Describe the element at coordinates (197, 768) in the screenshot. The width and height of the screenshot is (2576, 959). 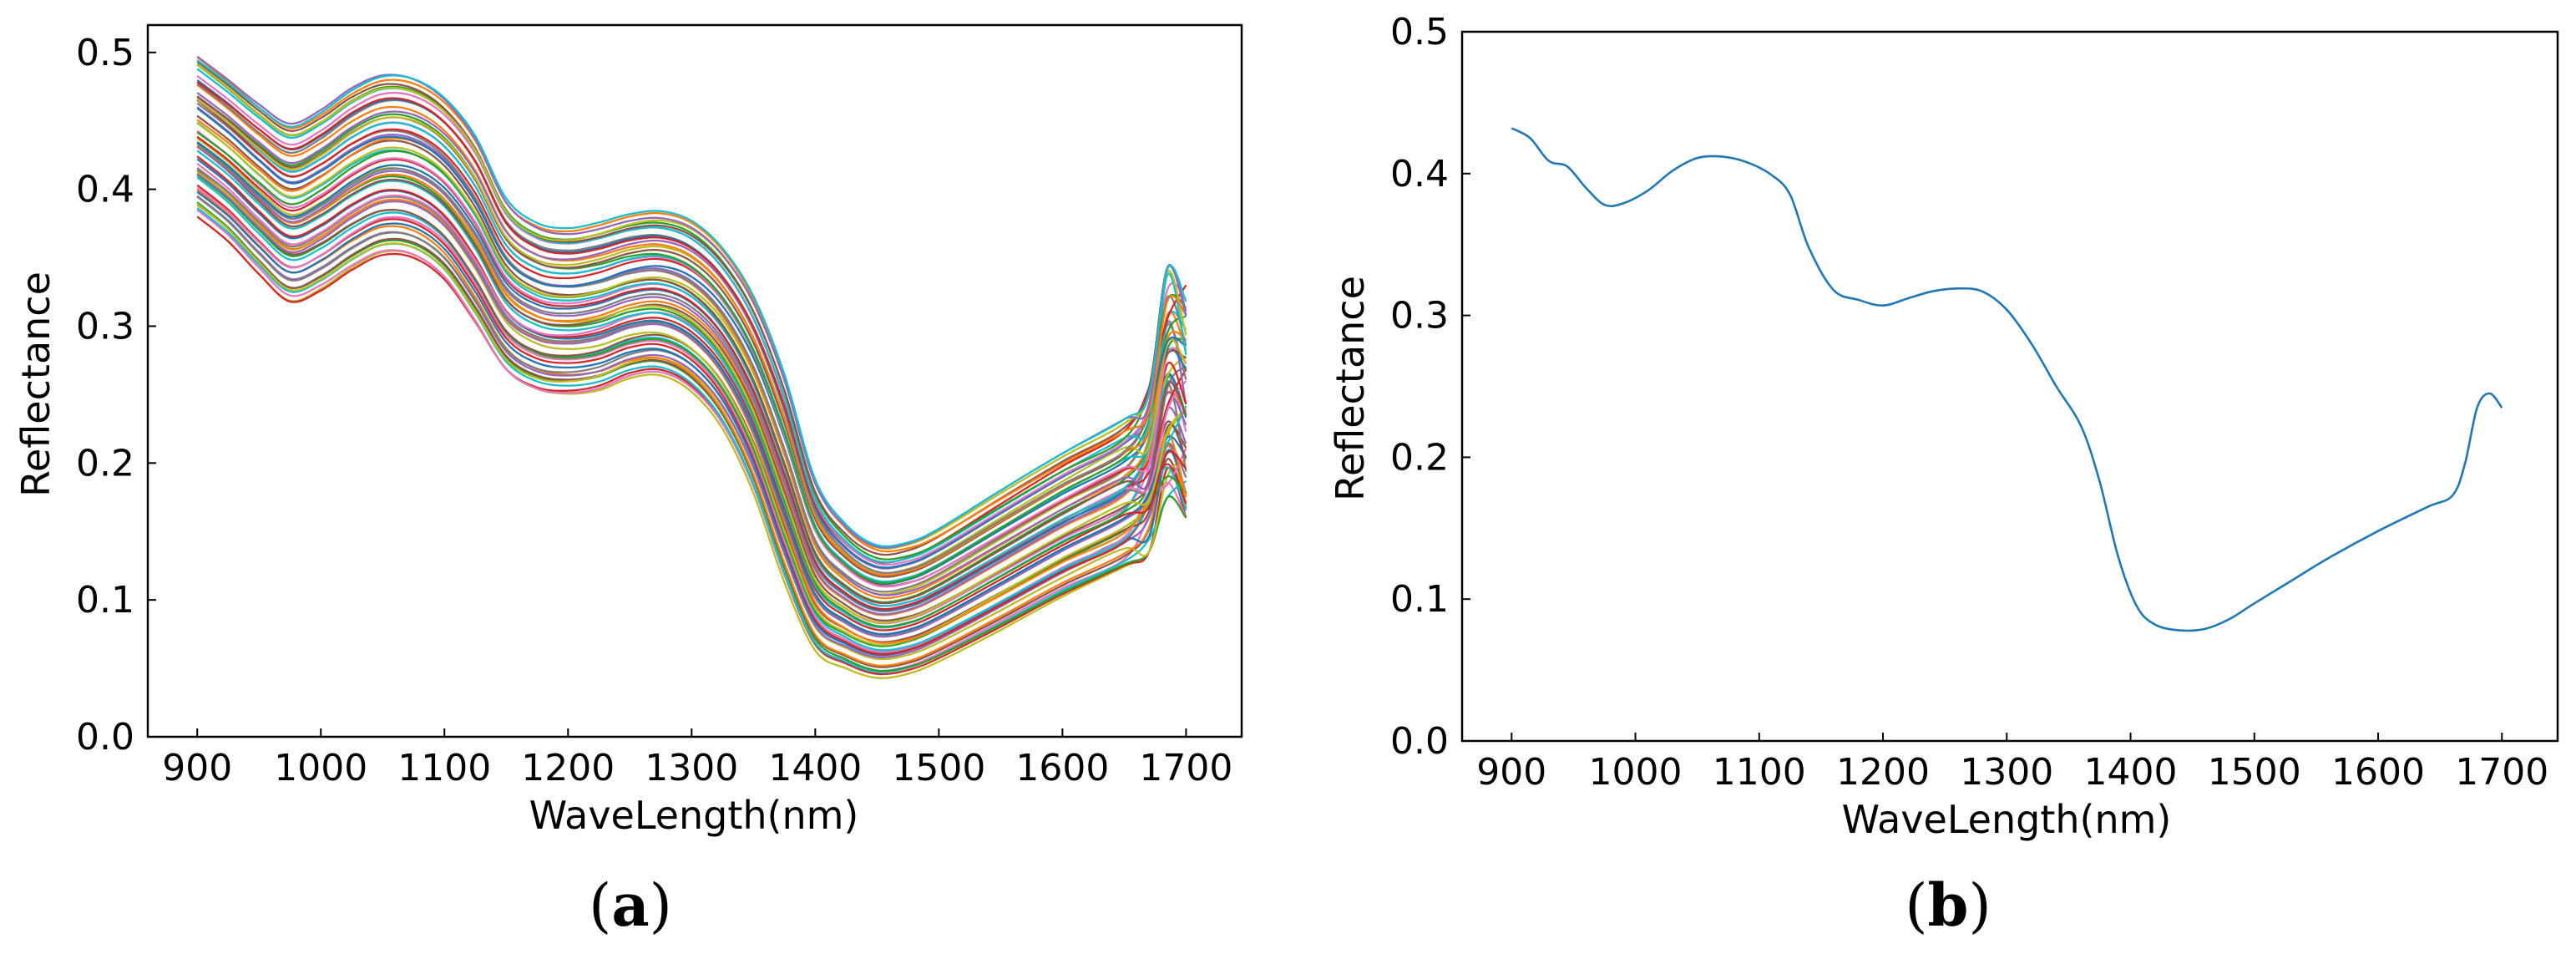
I see `chart-a-x-tick-label: 900` at that location.